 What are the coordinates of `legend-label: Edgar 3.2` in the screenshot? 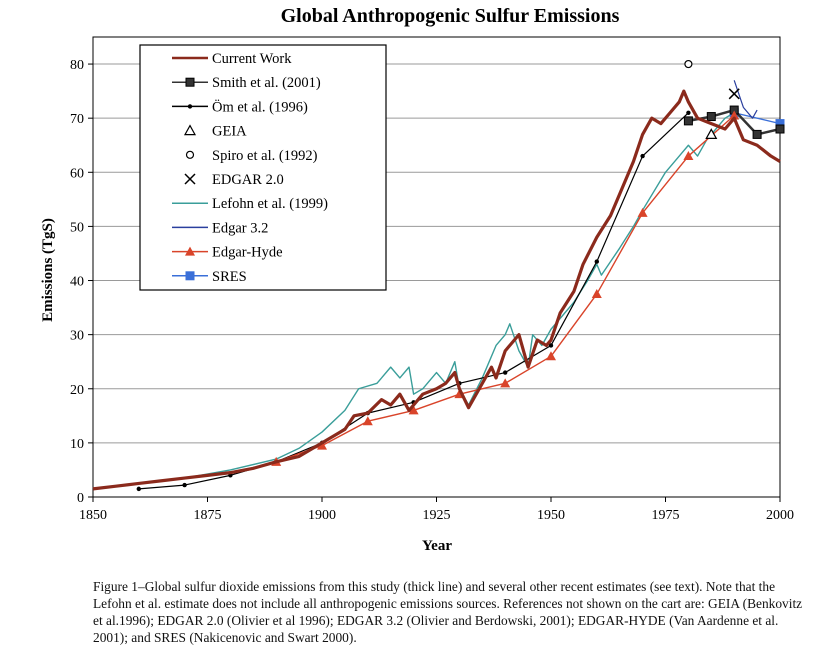 It's located at (240, 228).